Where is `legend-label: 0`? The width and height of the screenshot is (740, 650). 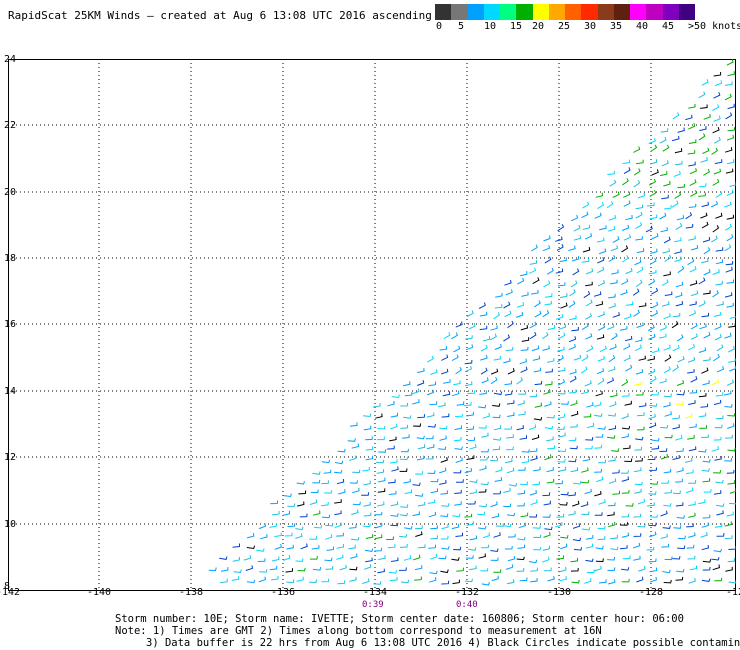 legend-label: 0 is located at coordinates (439, 26).